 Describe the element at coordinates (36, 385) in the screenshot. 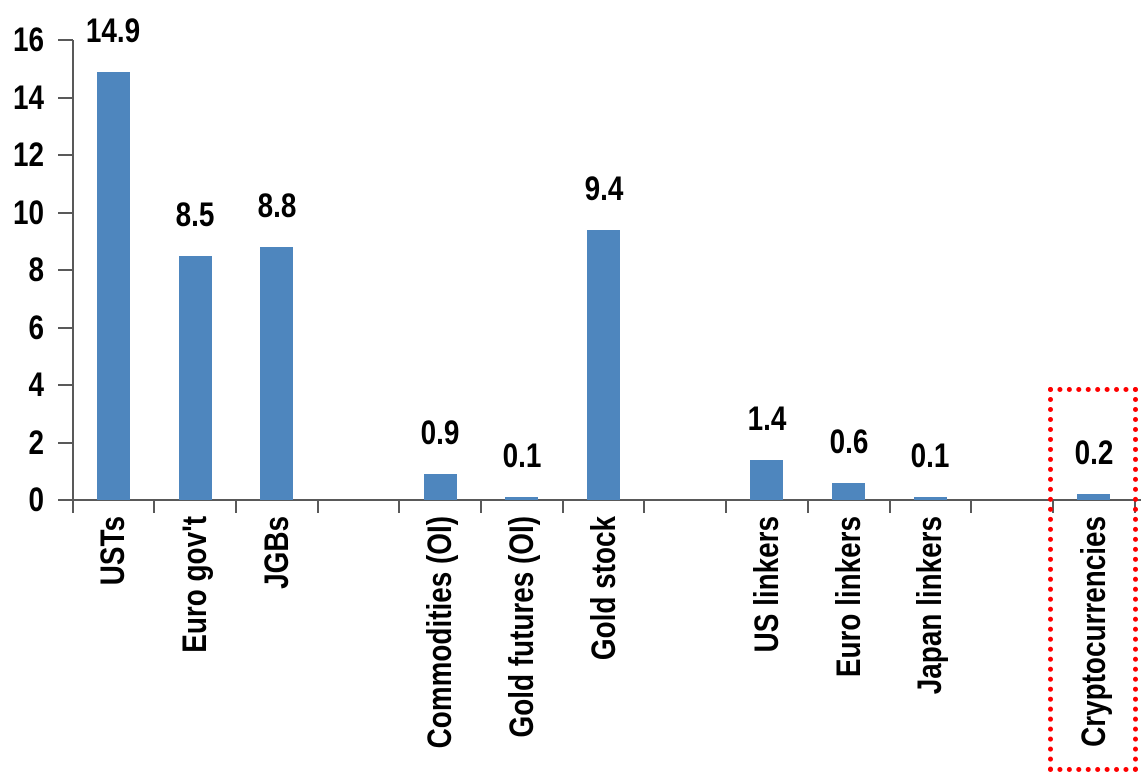

I see `y-tick-label: 4` at that location.